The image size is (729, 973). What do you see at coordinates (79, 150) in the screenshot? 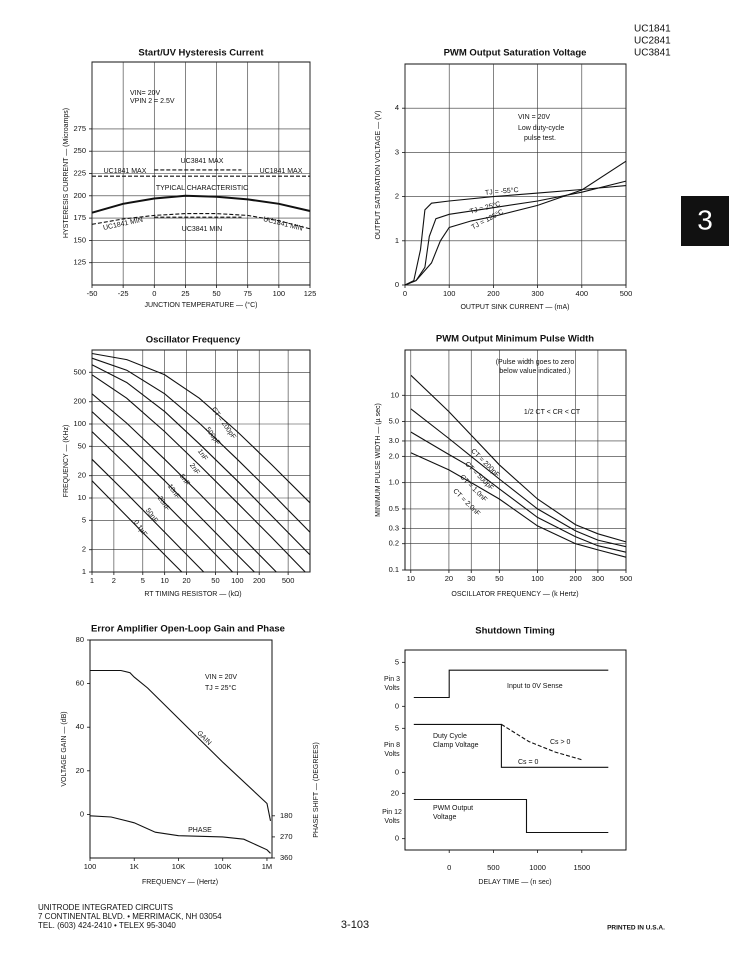
I see `y-tick-label: 250` at bounding box center [79, 150].